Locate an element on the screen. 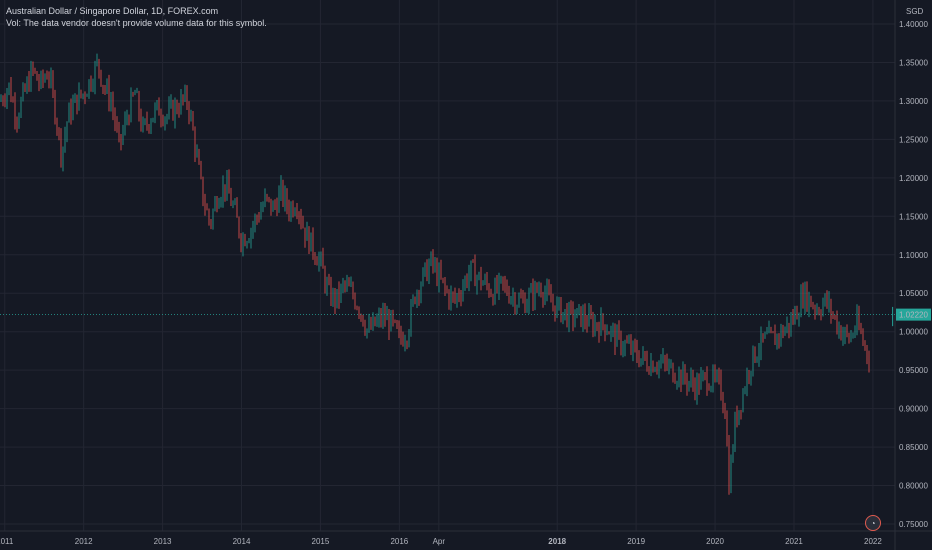  price-tick-label: 0.90000 is located at coordinates (913, 409).